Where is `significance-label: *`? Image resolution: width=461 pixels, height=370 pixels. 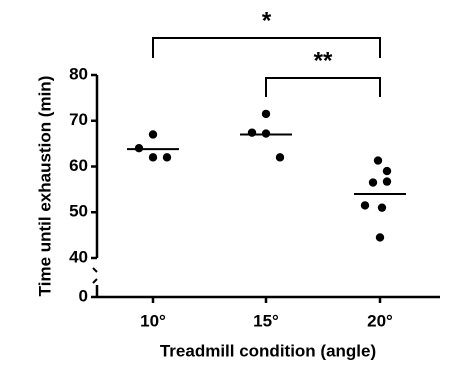 significance-label: * is located at coordinates (267, 20).